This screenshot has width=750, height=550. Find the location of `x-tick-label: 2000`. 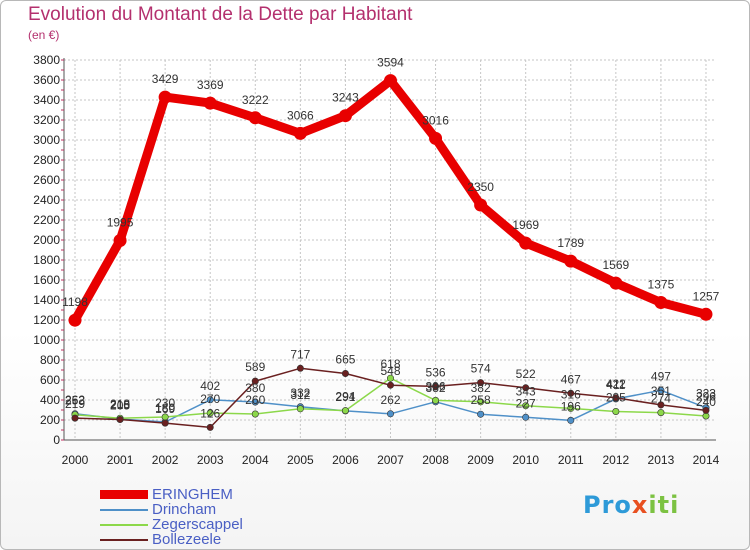

x-tick-label: 2000 is located at coordinates (75, 460).